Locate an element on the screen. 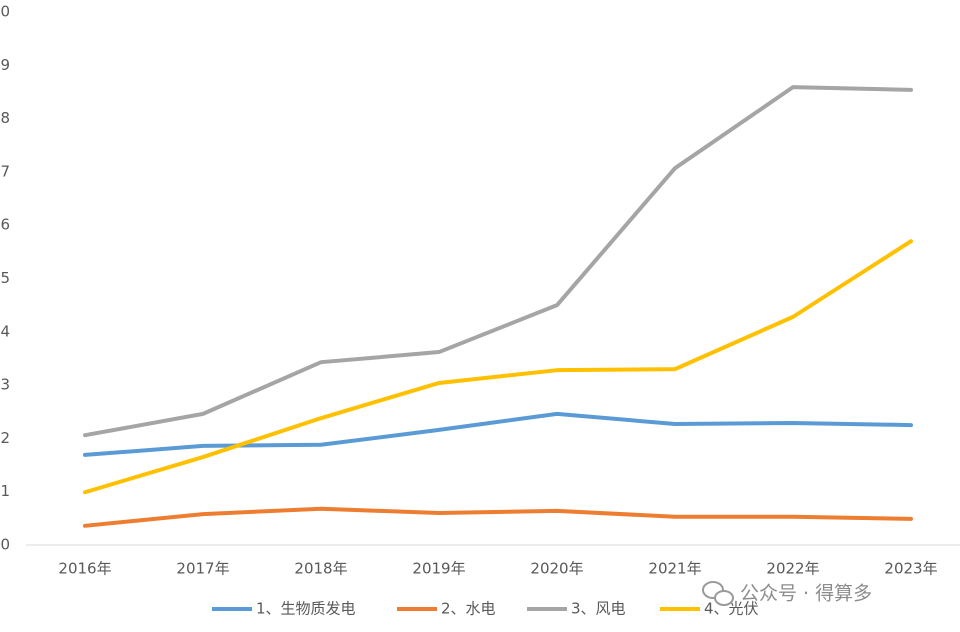 The image size is (960, 632). y-tick-label: 6 is located at coordinates (5, 225).